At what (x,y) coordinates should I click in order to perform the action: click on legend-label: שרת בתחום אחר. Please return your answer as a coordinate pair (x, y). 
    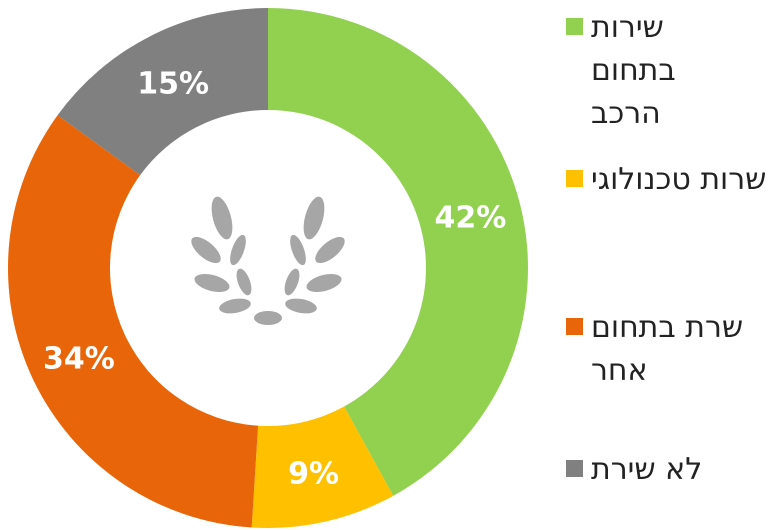
    Looking at the image, I should click on (667, 349).